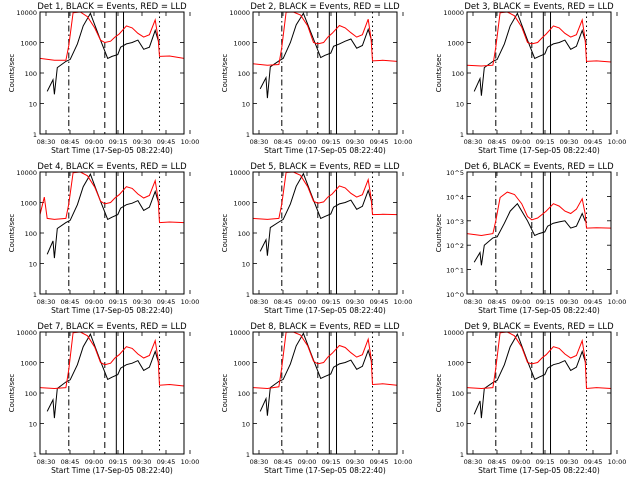 This screenshot has height=480, width=640. I want to click on y-tick-label: 10^2, so click(455, 246).